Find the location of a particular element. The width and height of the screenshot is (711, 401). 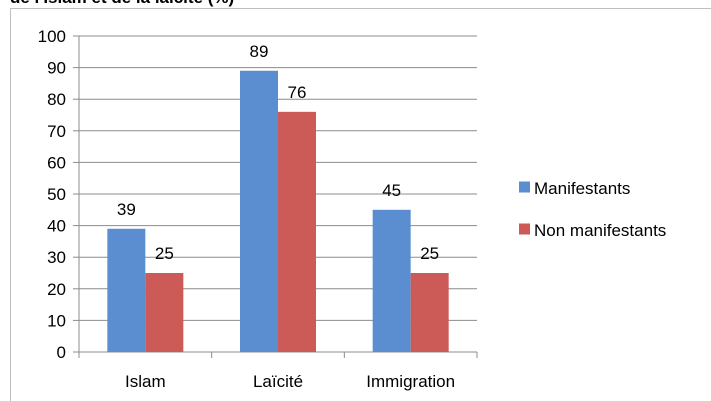

legend-label: Non manifestants is located at coordinates (600, 230).